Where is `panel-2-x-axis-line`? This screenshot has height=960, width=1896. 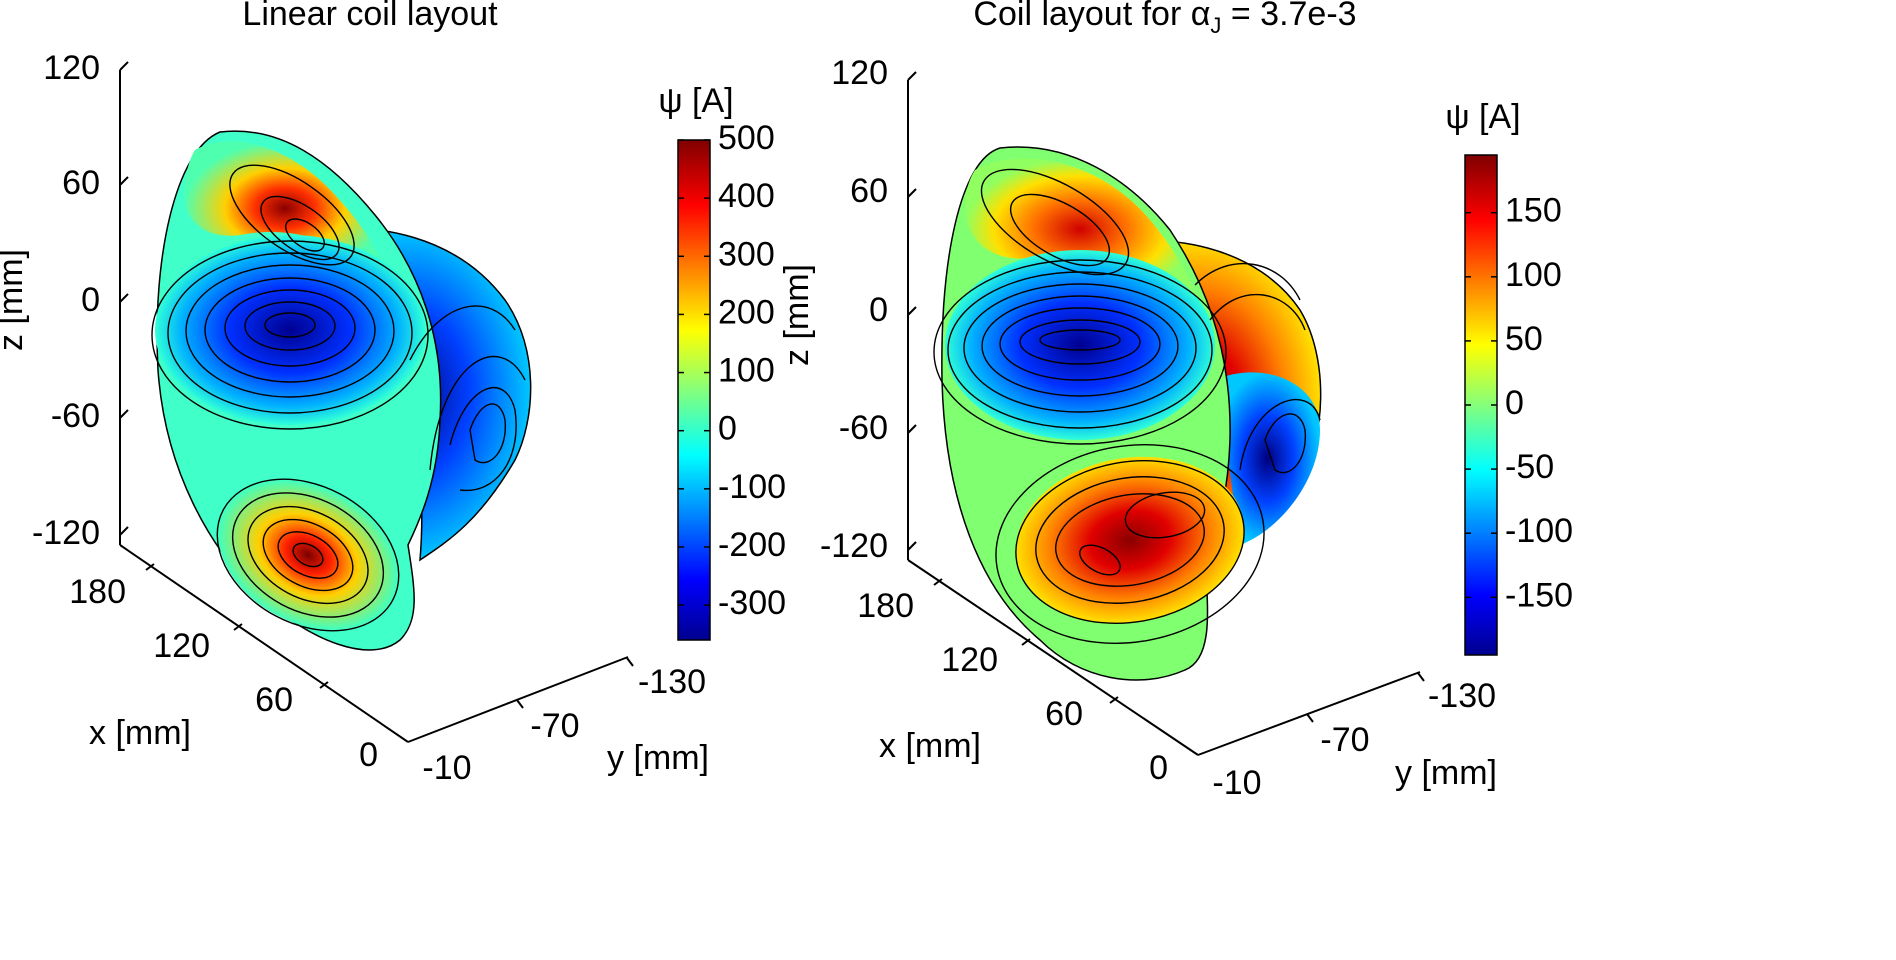
panel-2-x-axis-line is located at coordinates (1053, 657).